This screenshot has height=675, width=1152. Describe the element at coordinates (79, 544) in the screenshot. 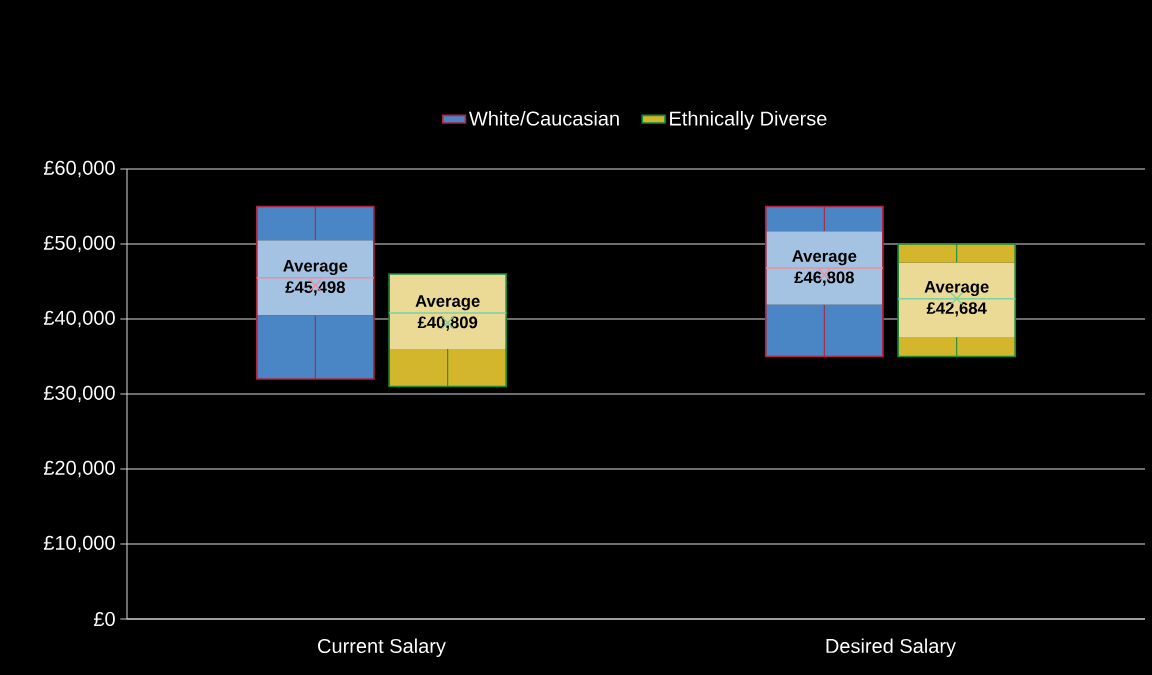

I see `y-tick-label: £10,000` at that location.